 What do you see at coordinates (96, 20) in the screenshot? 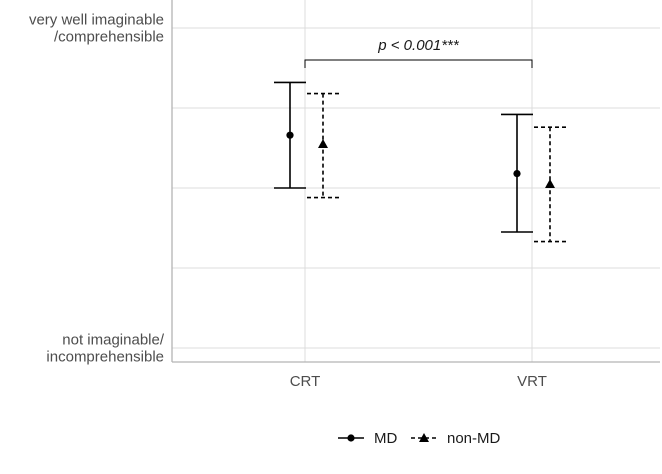
I see `y-tick-label: very well imaginable` at bounding box center [96, 20].